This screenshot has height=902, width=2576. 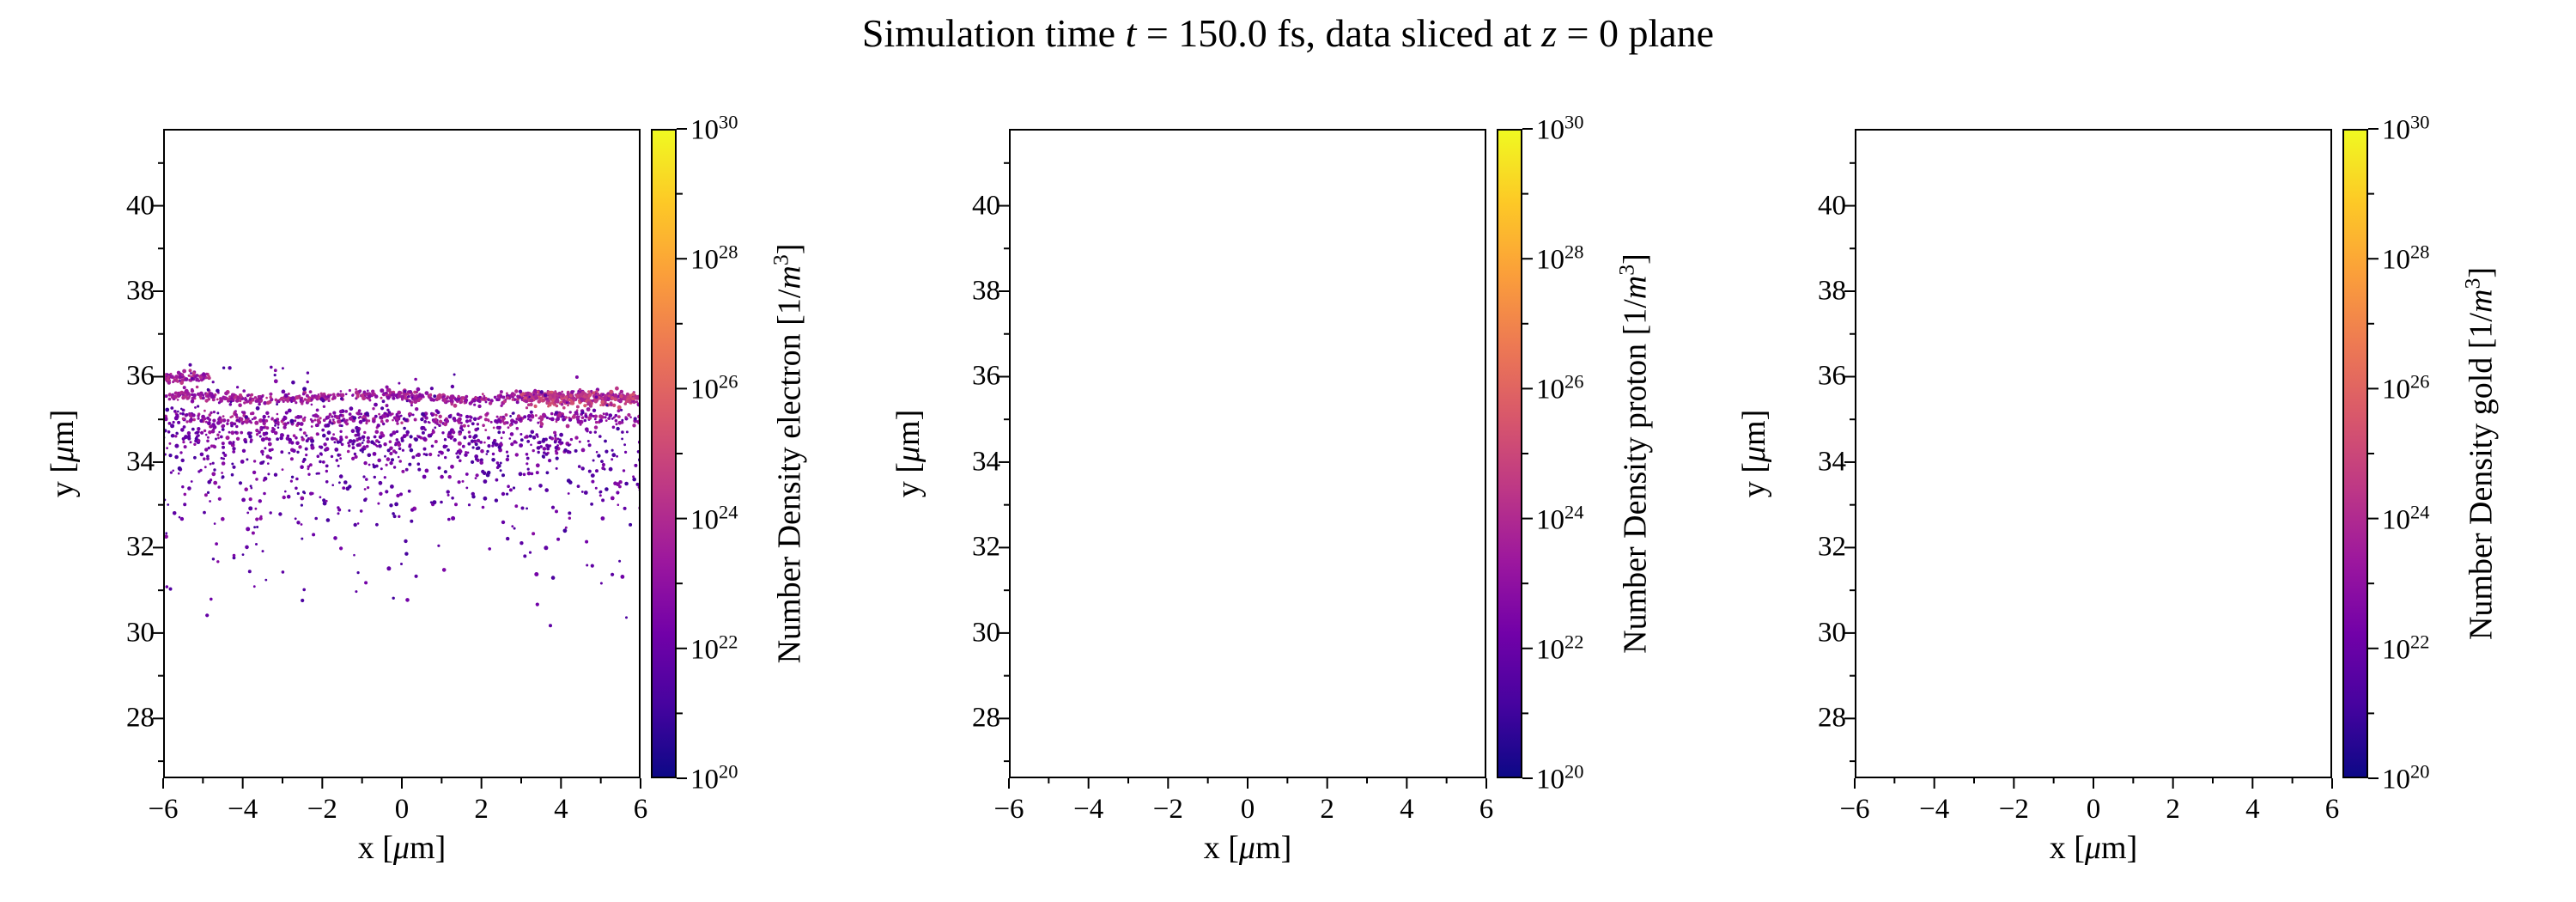 What do you see at coordinates (682, 453) in the screenshot?
I see `colorbar-ticks-electron` at bounding box center [682, 453].